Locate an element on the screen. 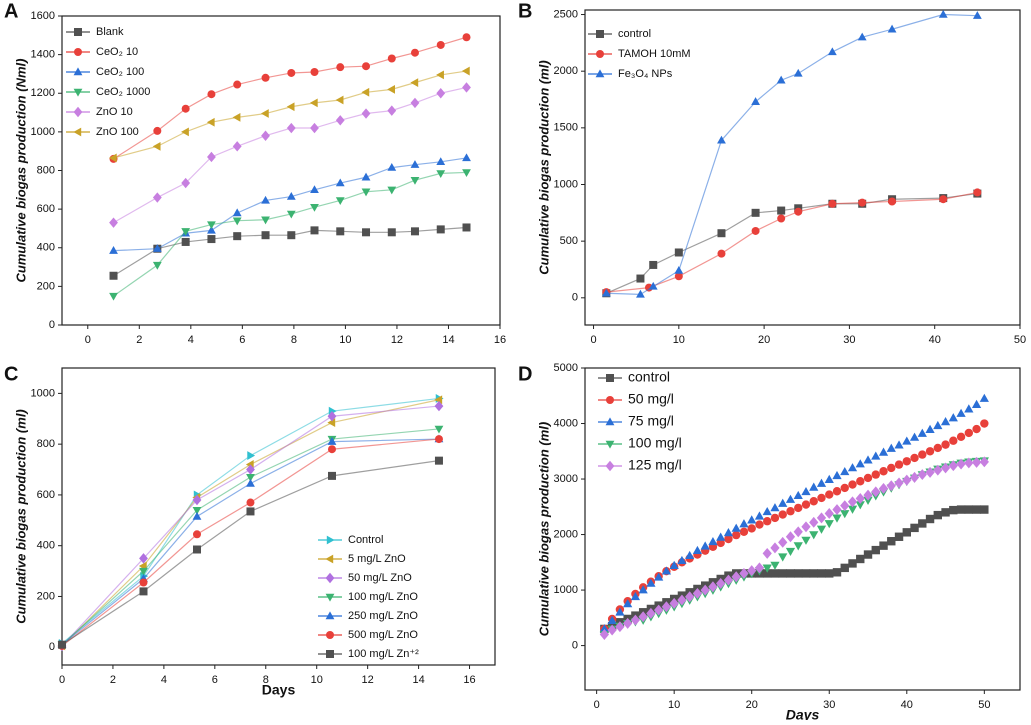 This screenshot has height=725, width=1031. y-tick-label: 500 is located at coordinates (569, 241).